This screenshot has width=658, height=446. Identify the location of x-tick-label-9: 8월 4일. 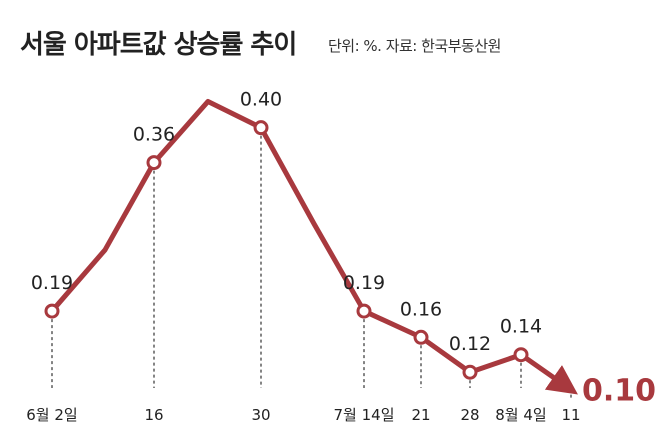
(520, 415).